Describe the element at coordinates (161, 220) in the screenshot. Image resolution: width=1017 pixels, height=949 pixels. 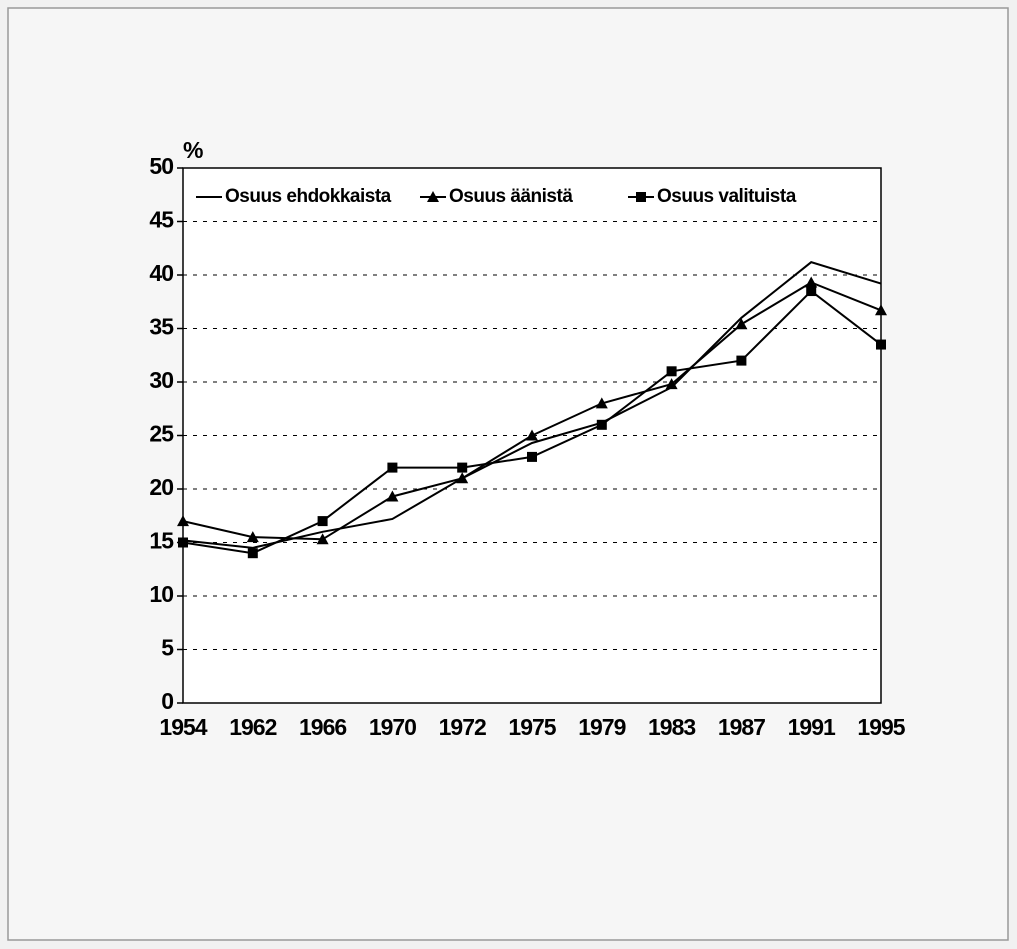
I see `y-tick-label: 45` at that location.